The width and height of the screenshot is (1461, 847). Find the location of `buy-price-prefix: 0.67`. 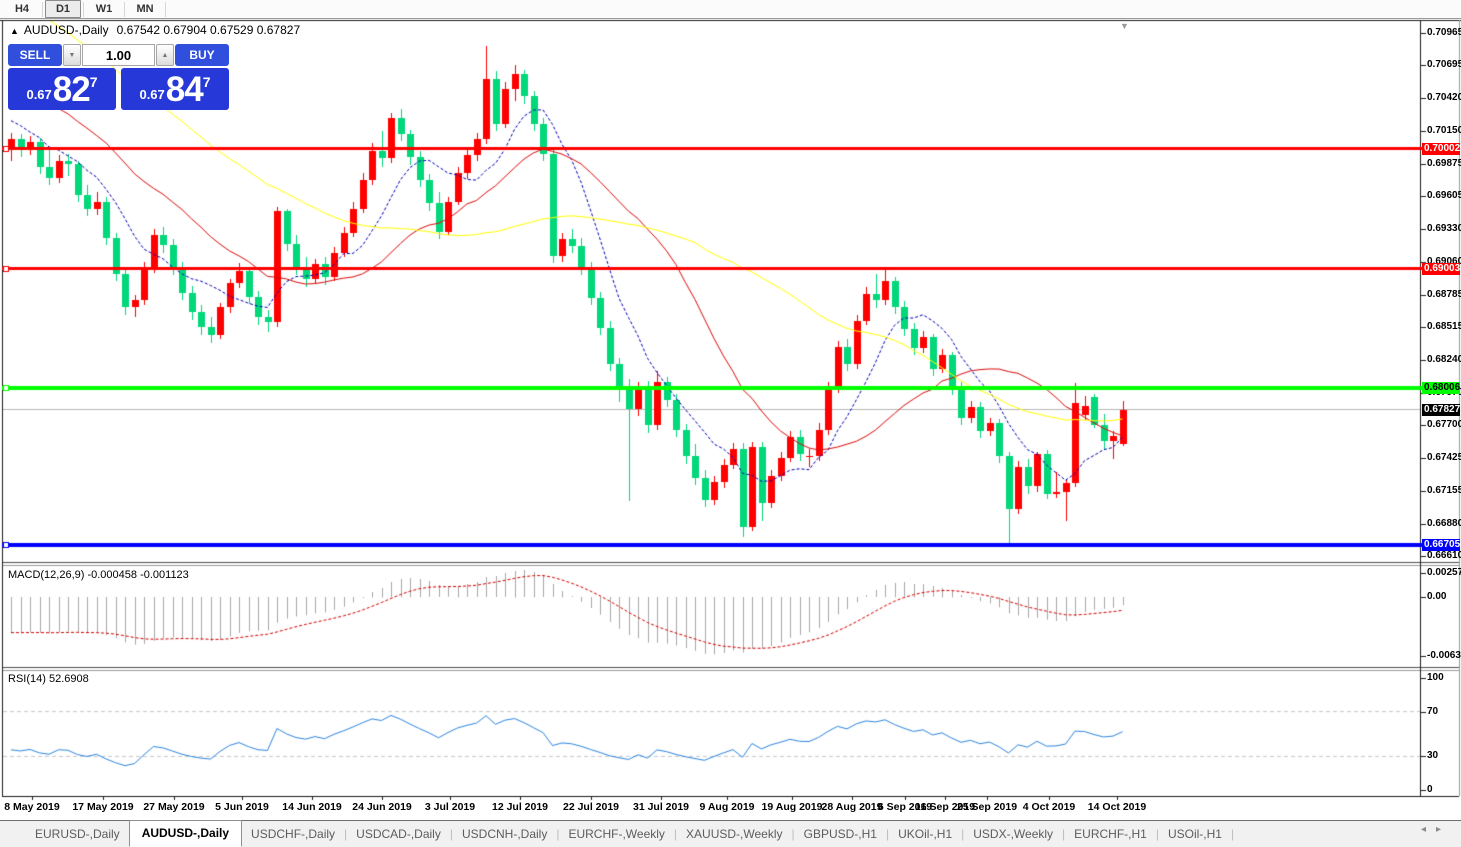

buy-price-prefix: 0.67 is located at coordinates (152, 94).